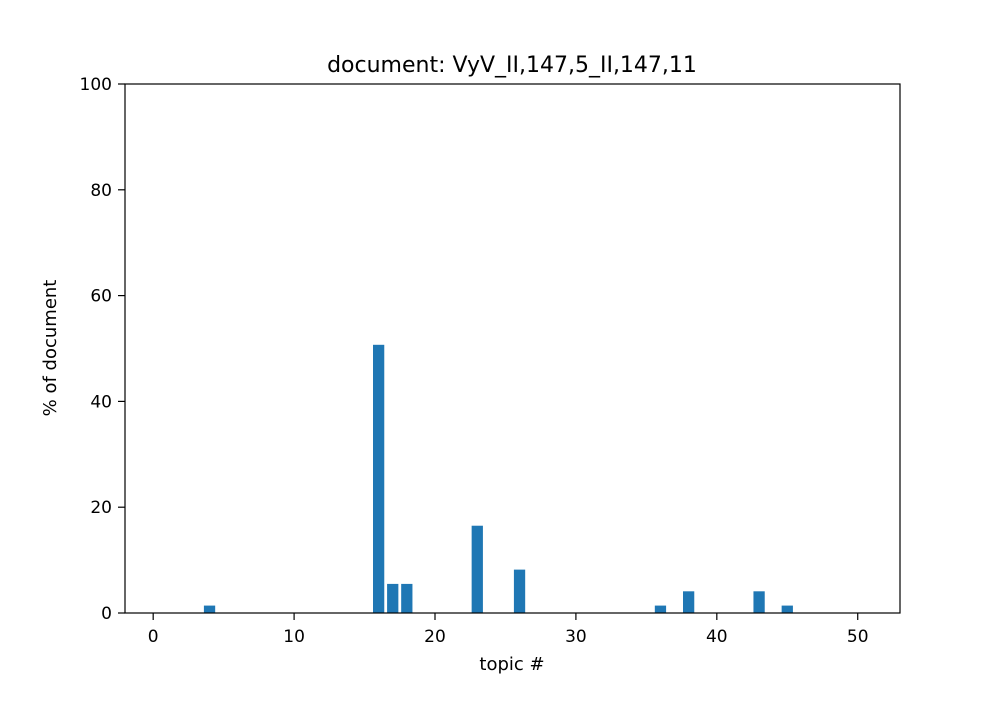 The height and width of the screenshot is (704, 1000). I want to click on y-tick-label: 60, so click(101, 297).